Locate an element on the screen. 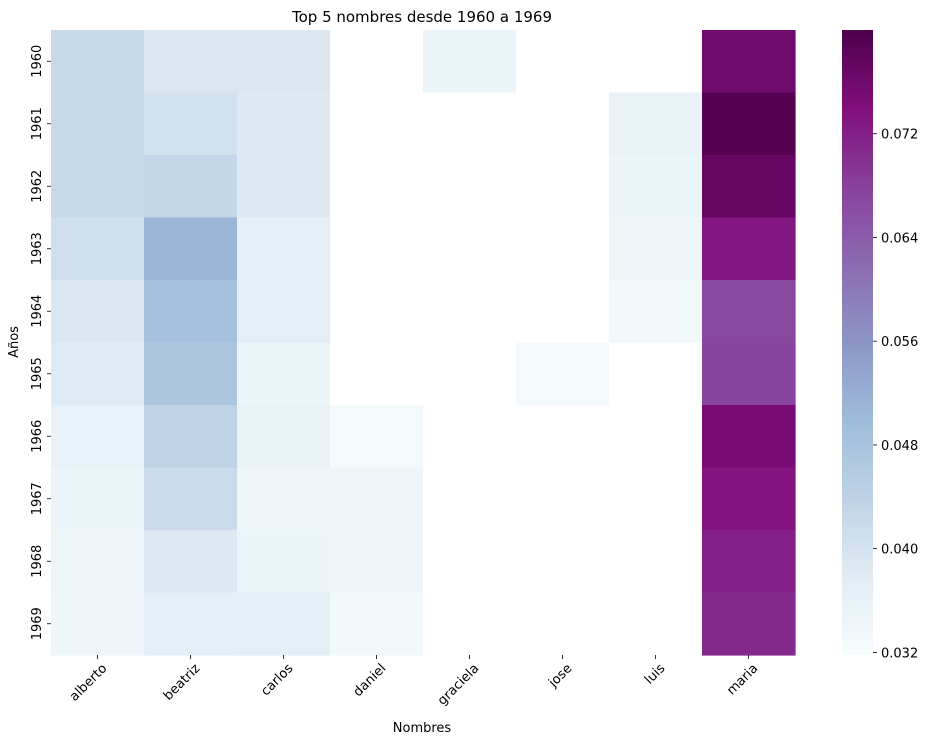 The width and height of the screenshot is (929, 745). colorbar-tick-label-0.048: 0.048 is located at coordinates (899, 446).